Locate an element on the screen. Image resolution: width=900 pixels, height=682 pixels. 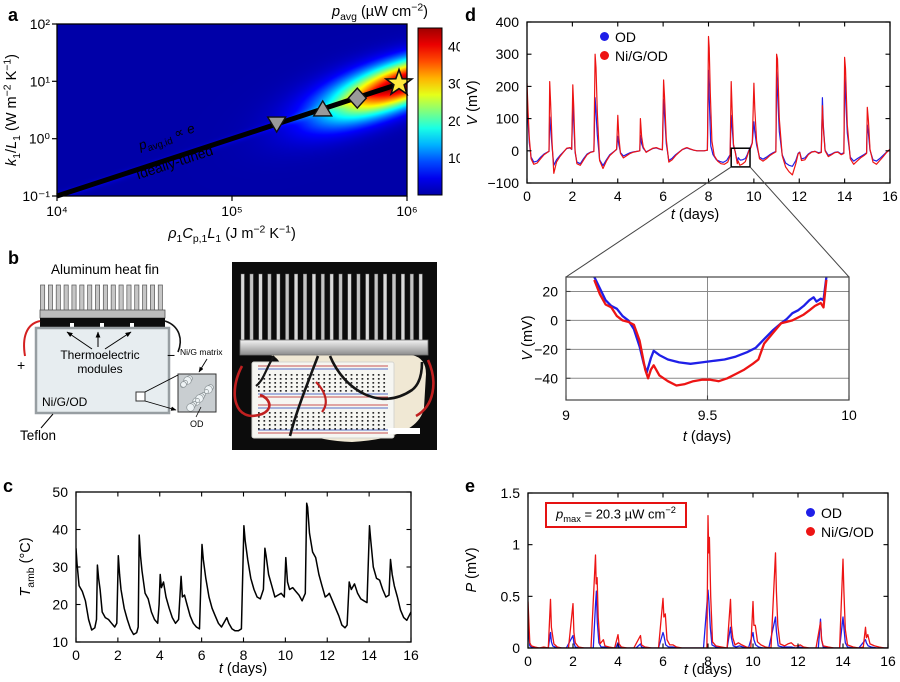
photo-red-wire-right is located at coordinates (425, 388).